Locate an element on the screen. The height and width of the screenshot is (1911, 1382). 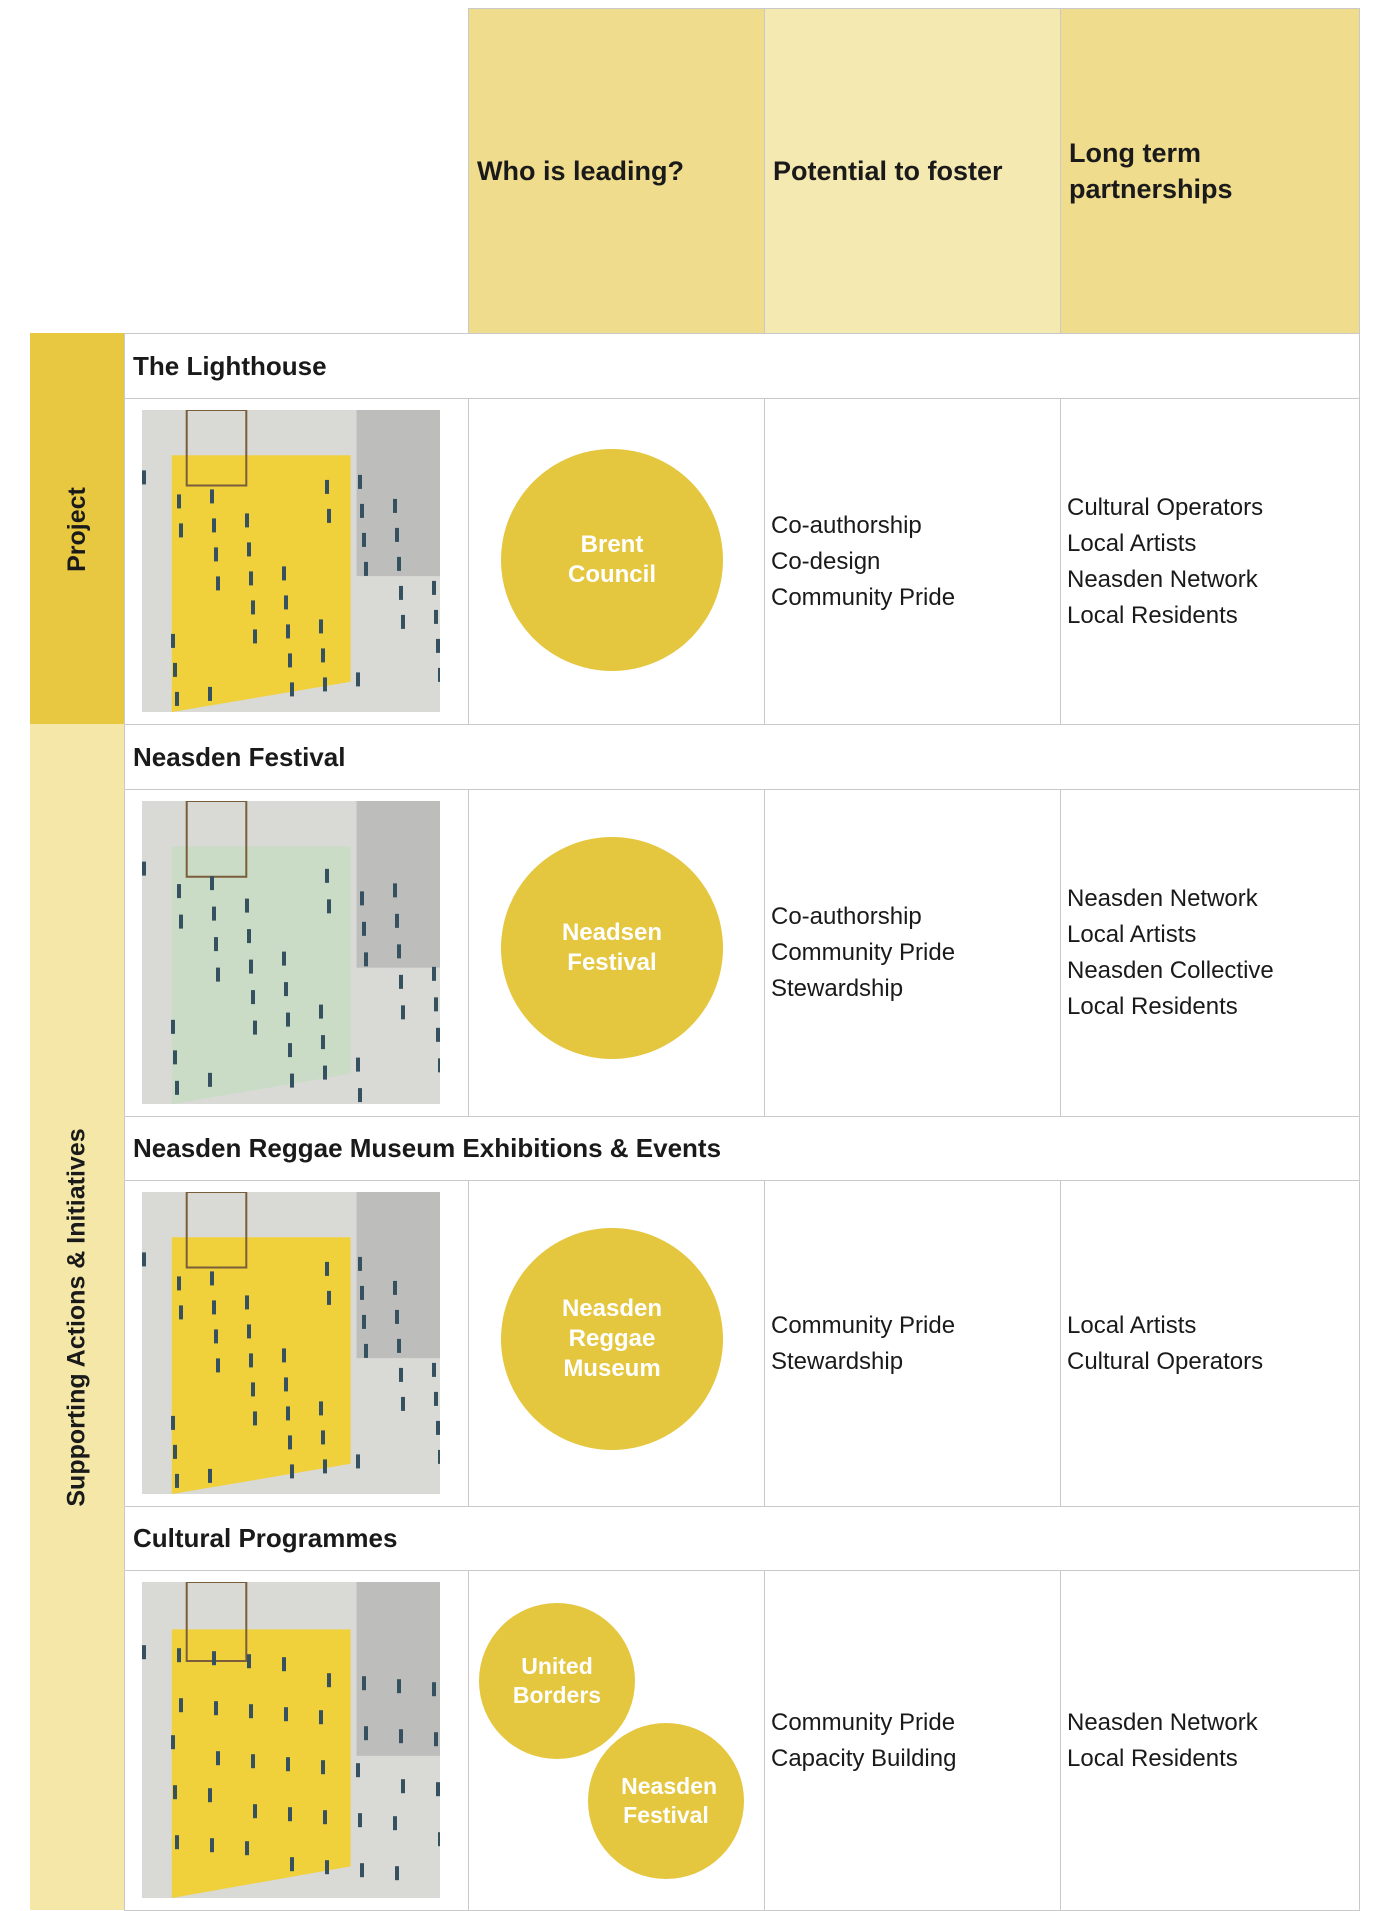
partners-item: Neasden Collective is located at coordinates (1170, 970).